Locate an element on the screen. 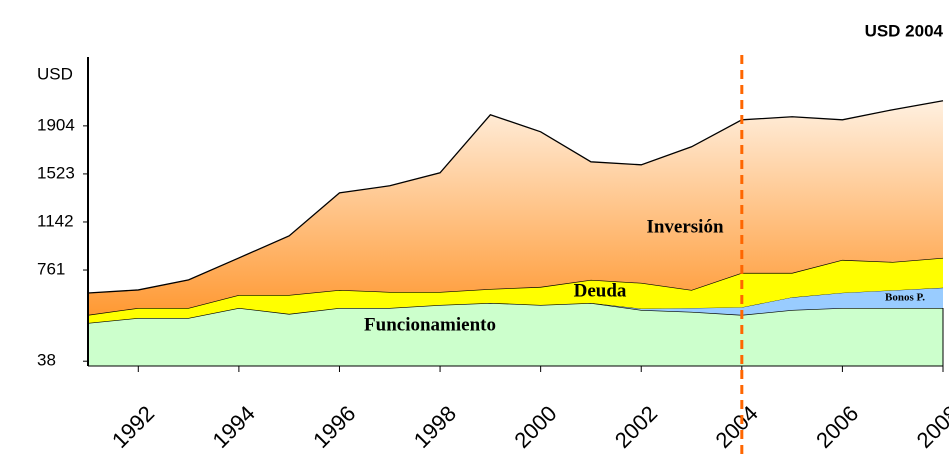  series-label: Bonos P. is located at coordinates (905, 298).